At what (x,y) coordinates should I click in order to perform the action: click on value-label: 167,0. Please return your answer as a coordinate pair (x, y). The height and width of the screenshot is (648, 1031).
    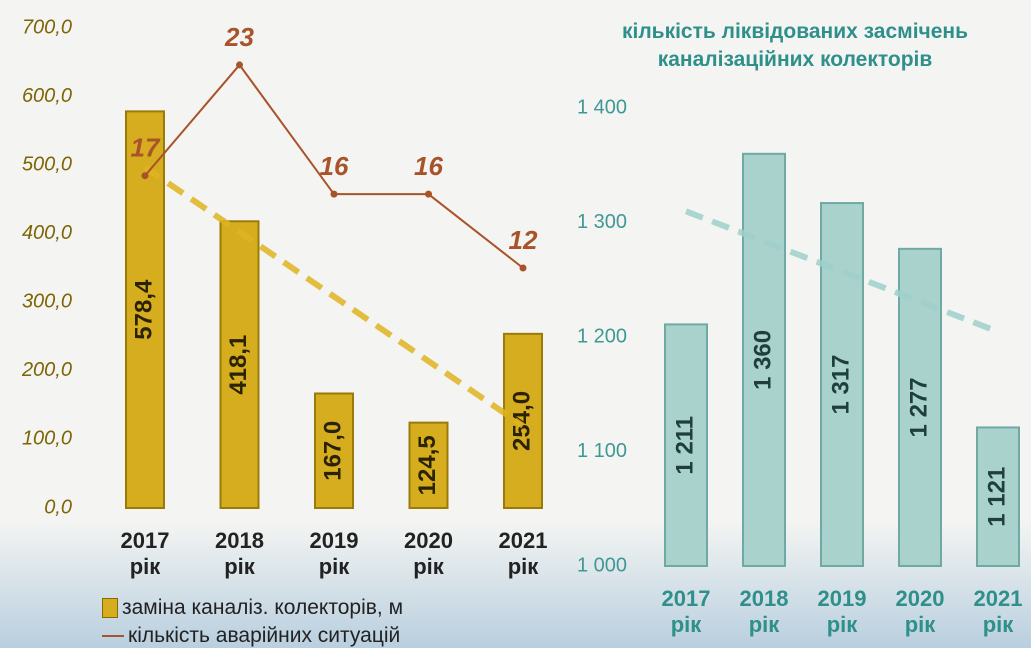
    Looking at the image, I should click on (332, 451).